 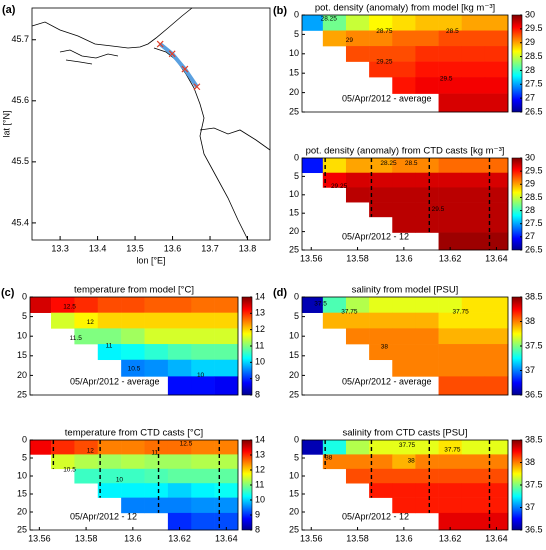 I want to click on chart-title: temperature from model [°C], so click(x=134, y=290).